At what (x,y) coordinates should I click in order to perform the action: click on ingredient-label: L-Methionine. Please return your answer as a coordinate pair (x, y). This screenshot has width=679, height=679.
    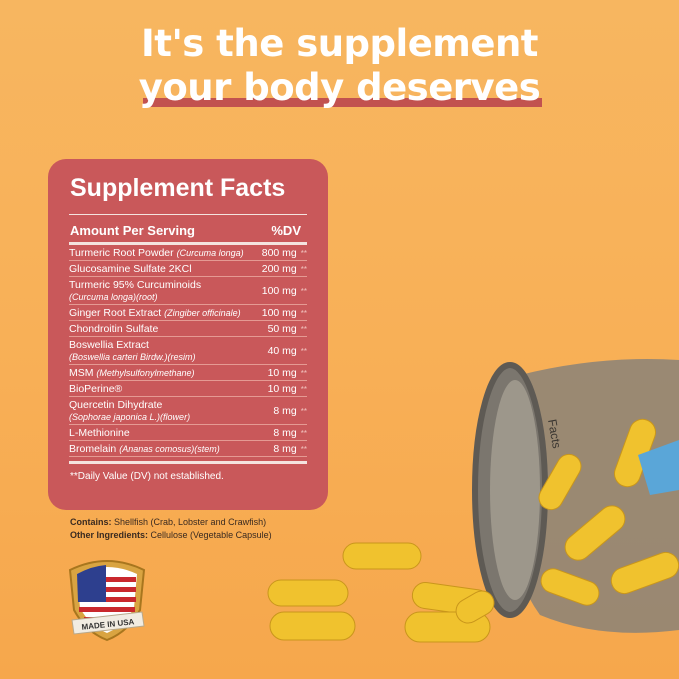
    Looking at the image, I should click on (99, 432).